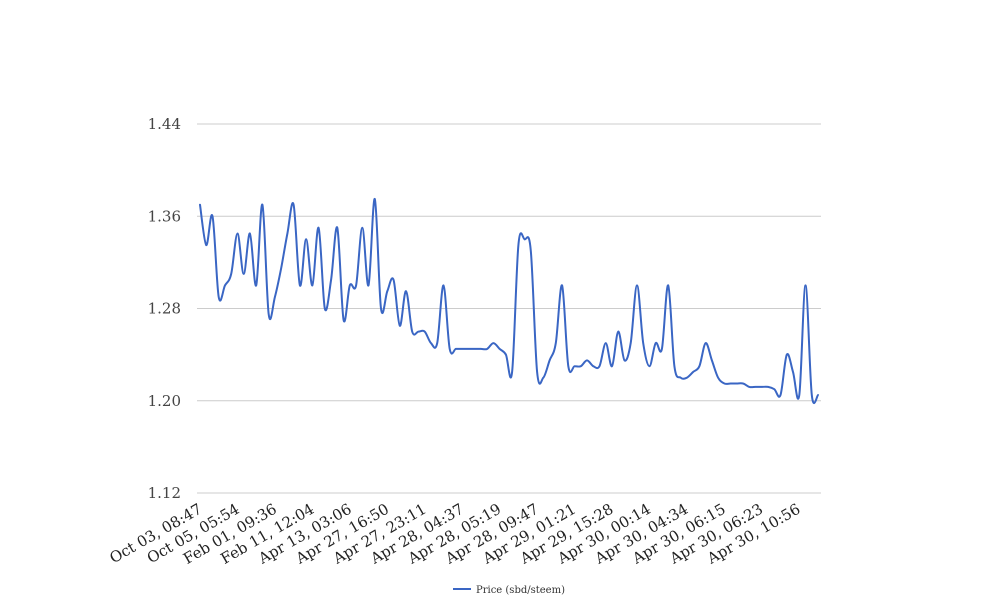 This screenshot has width=1008, height=616. Describe the element at coordinates (520, 590) in the screenshot. I see `legend-label: Price (sbd/steem)` at that location.